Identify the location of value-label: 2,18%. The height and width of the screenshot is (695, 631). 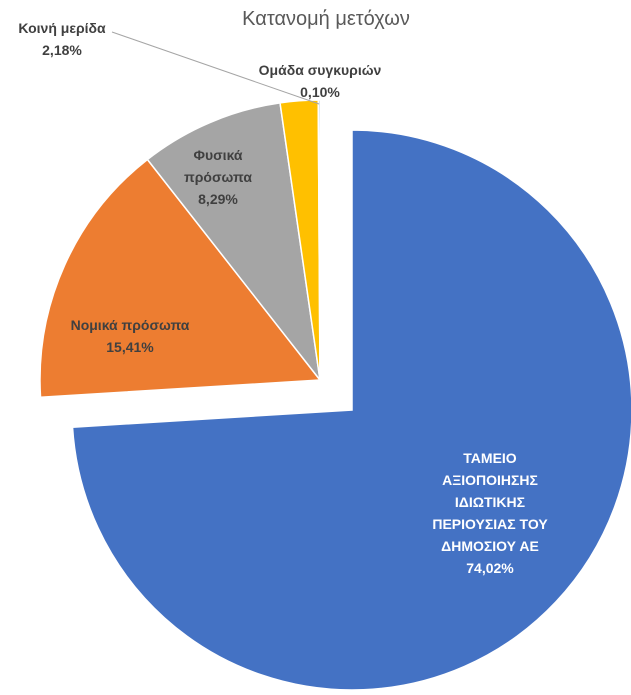
(62, 50).